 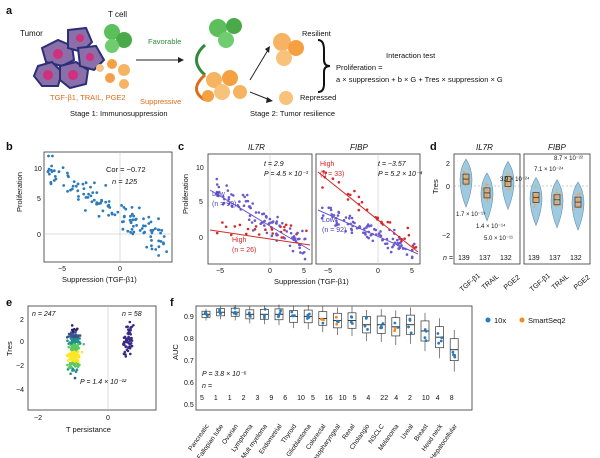 I want to click on panel-e-ytick-0: 0, so click(x=22, y=342).